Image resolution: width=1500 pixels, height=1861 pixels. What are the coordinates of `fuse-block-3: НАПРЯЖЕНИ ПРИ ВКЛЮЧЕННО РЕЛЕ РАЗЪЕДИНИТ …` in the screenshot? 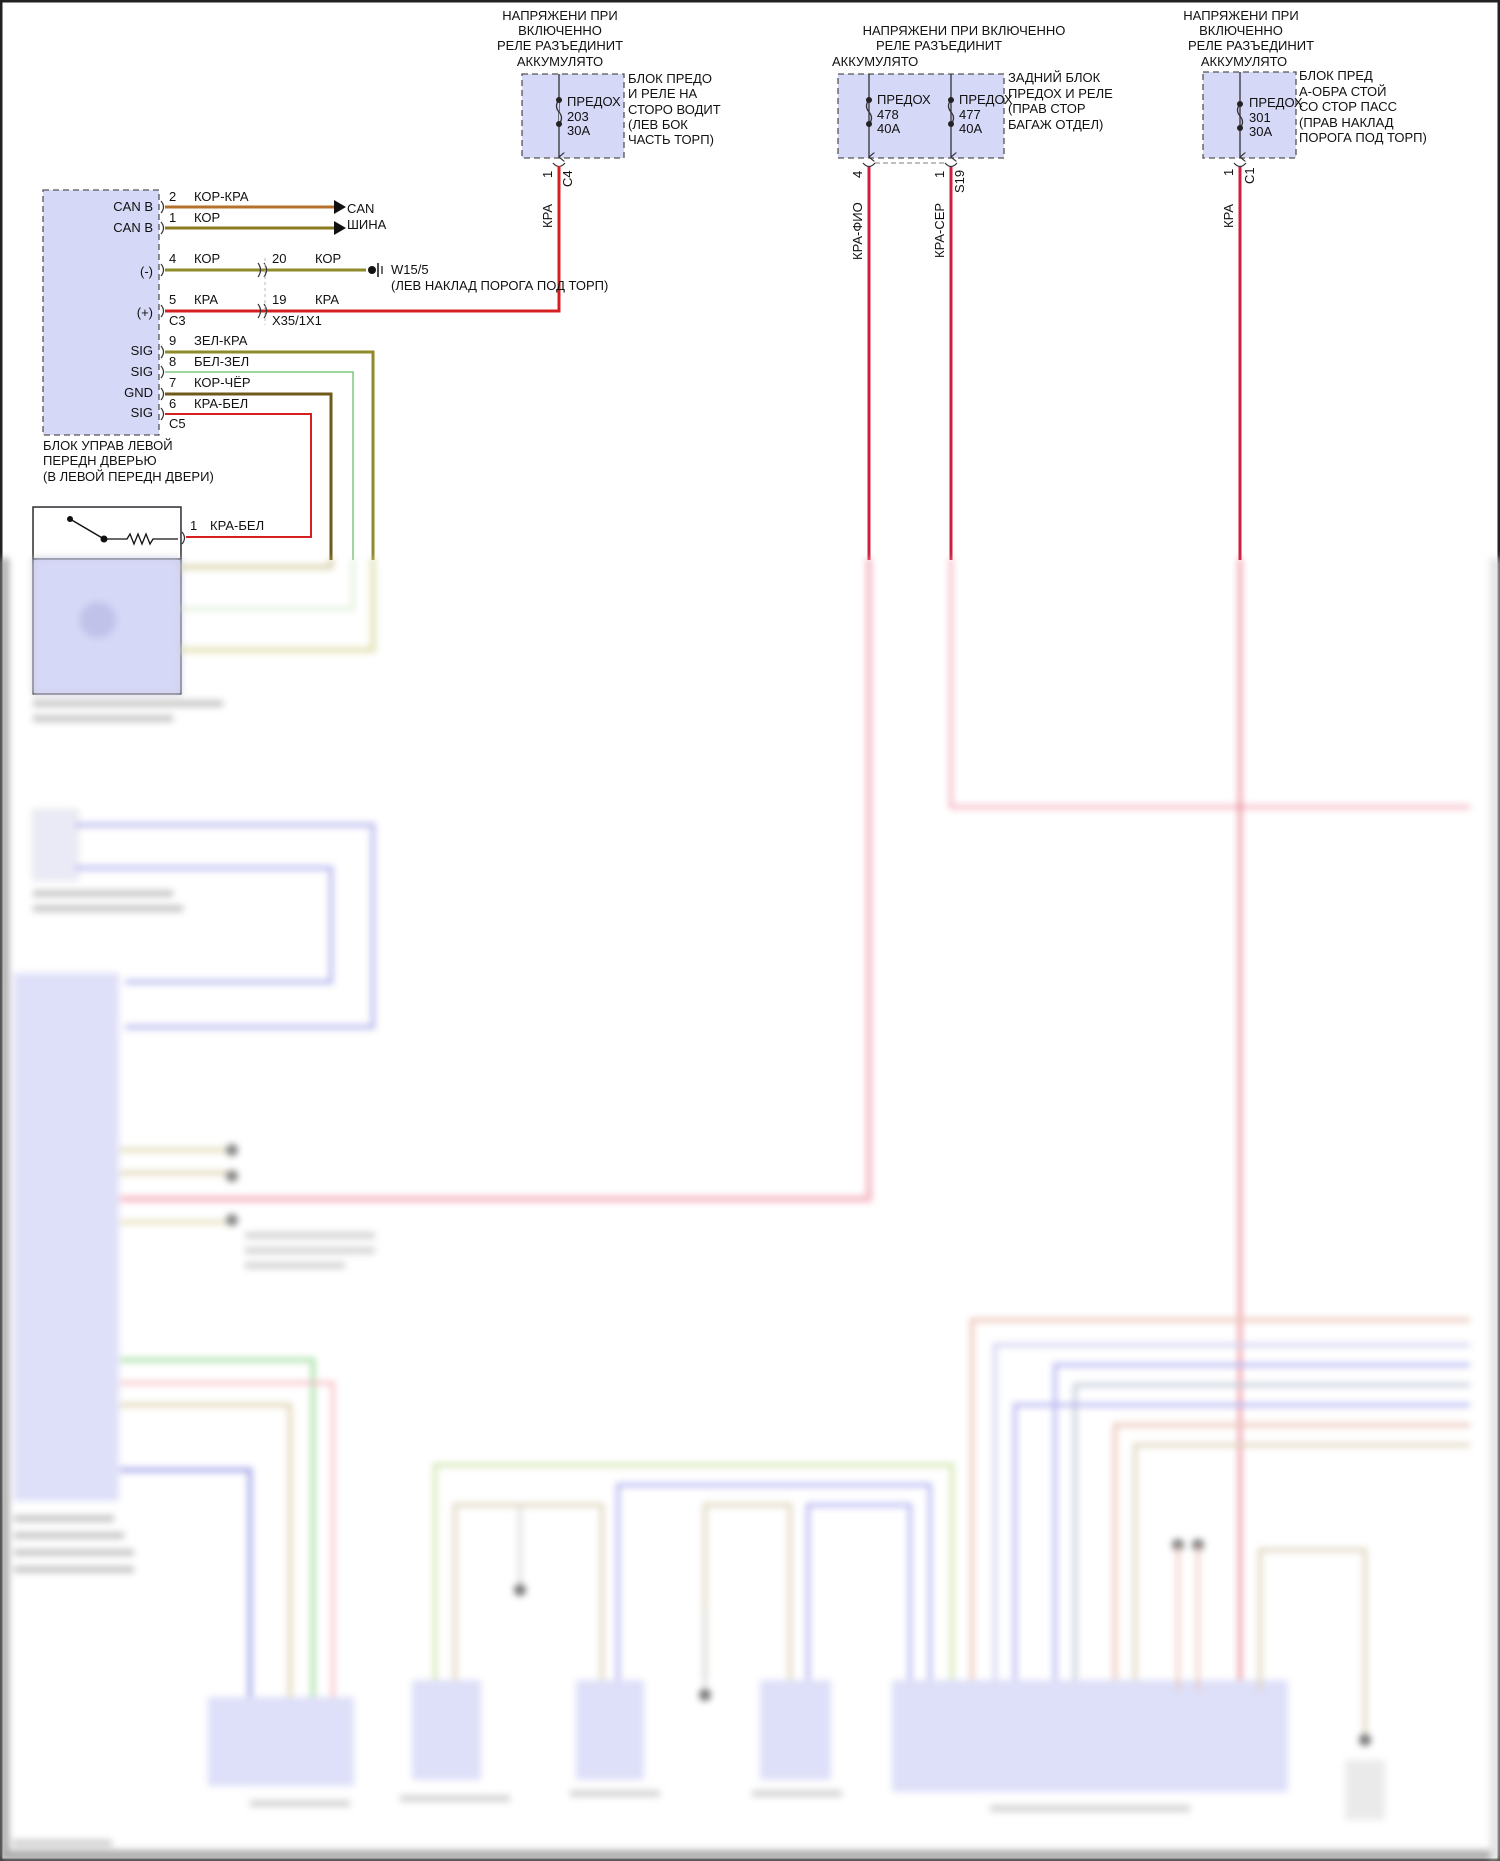 It's located at (1305, 118).